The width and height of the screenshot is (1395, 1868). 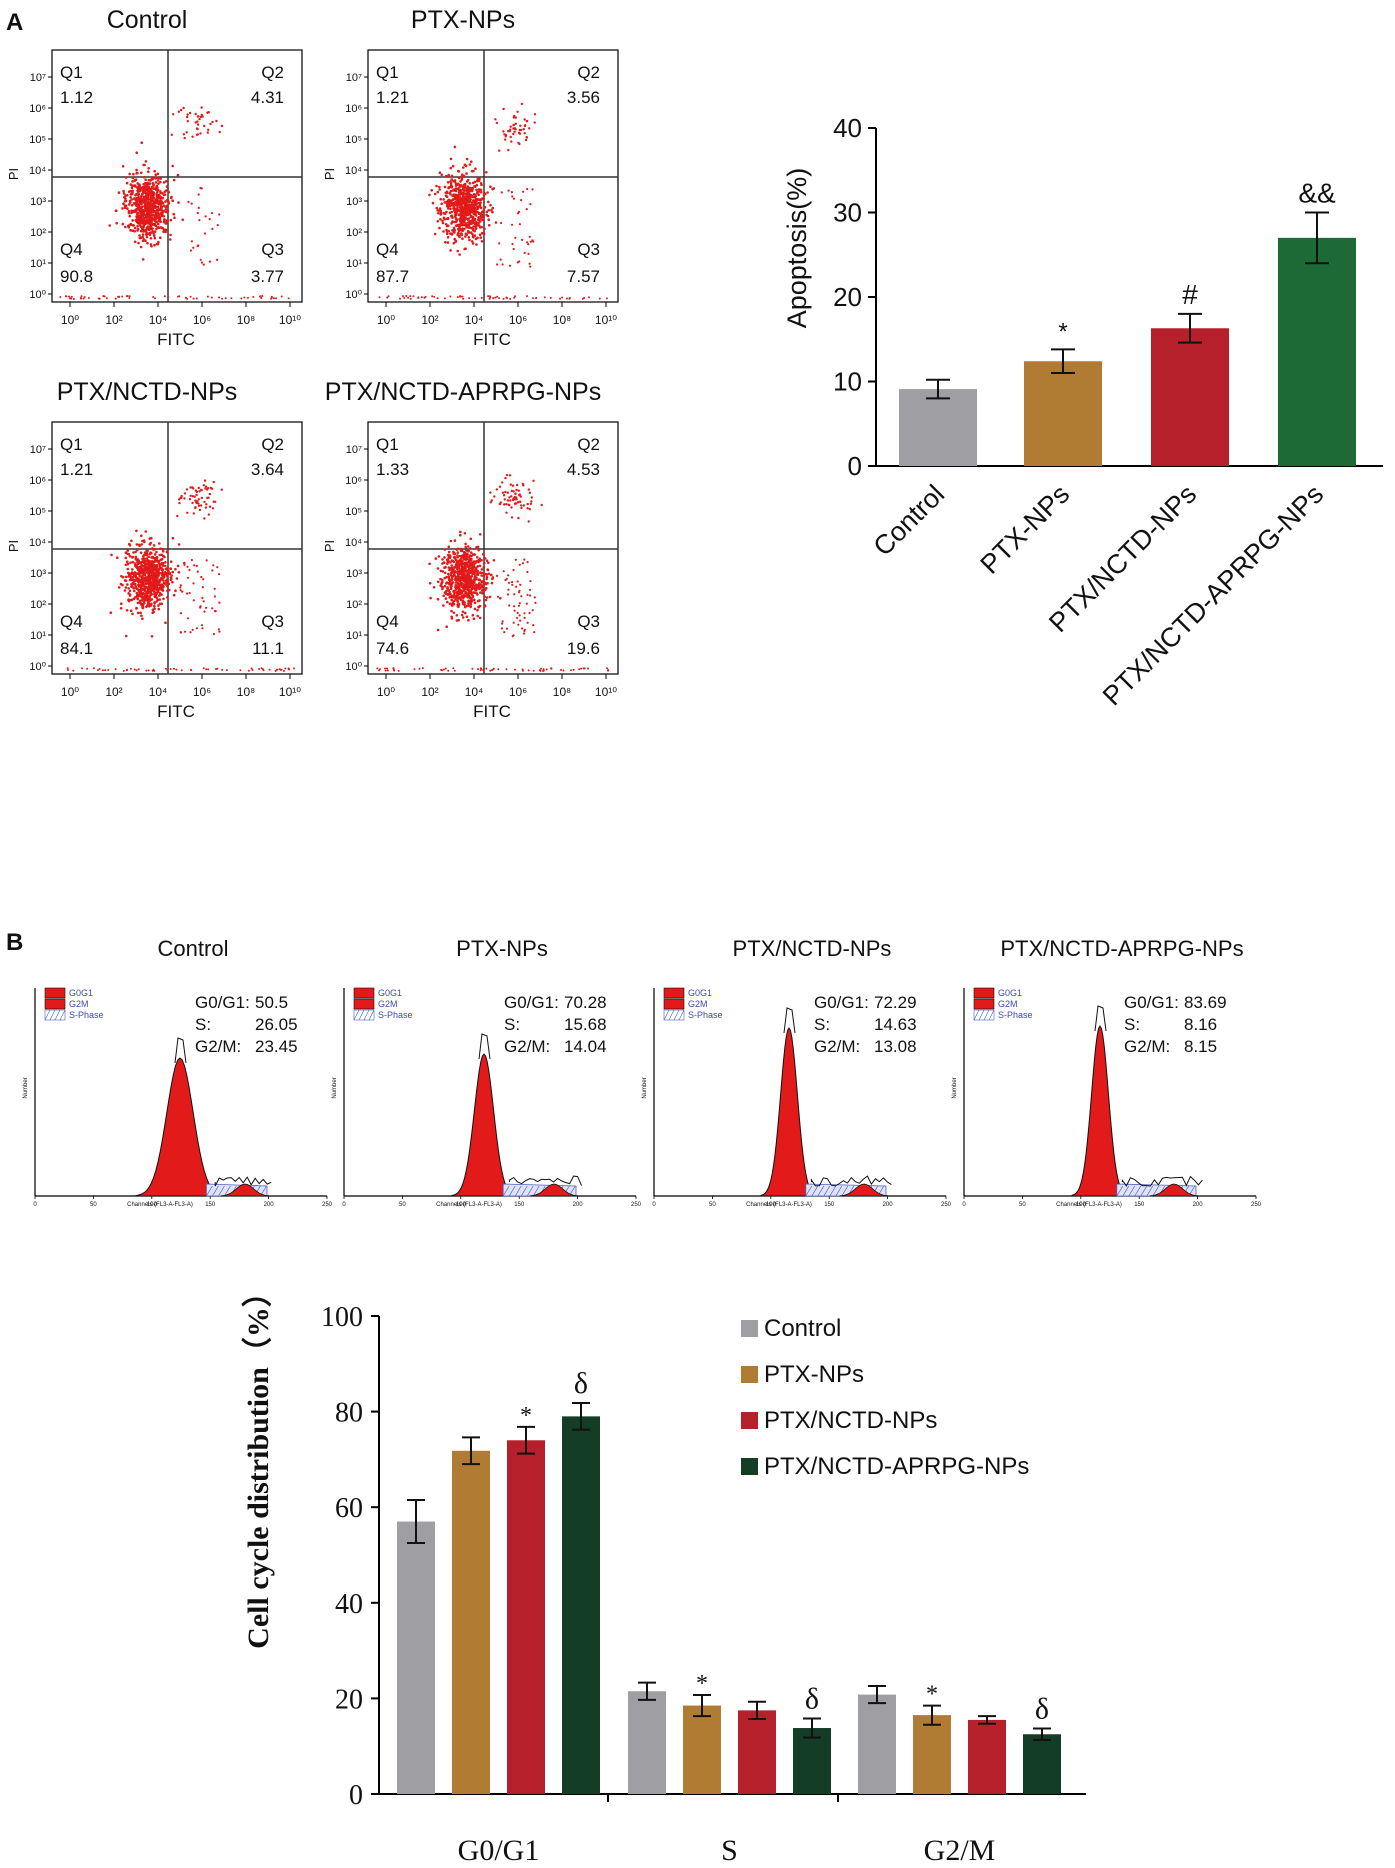 What do you see at coordinates (353, 543) in the screenshot?
I see `y-tick-label: 10⁴` at bounding box center [353, 543].